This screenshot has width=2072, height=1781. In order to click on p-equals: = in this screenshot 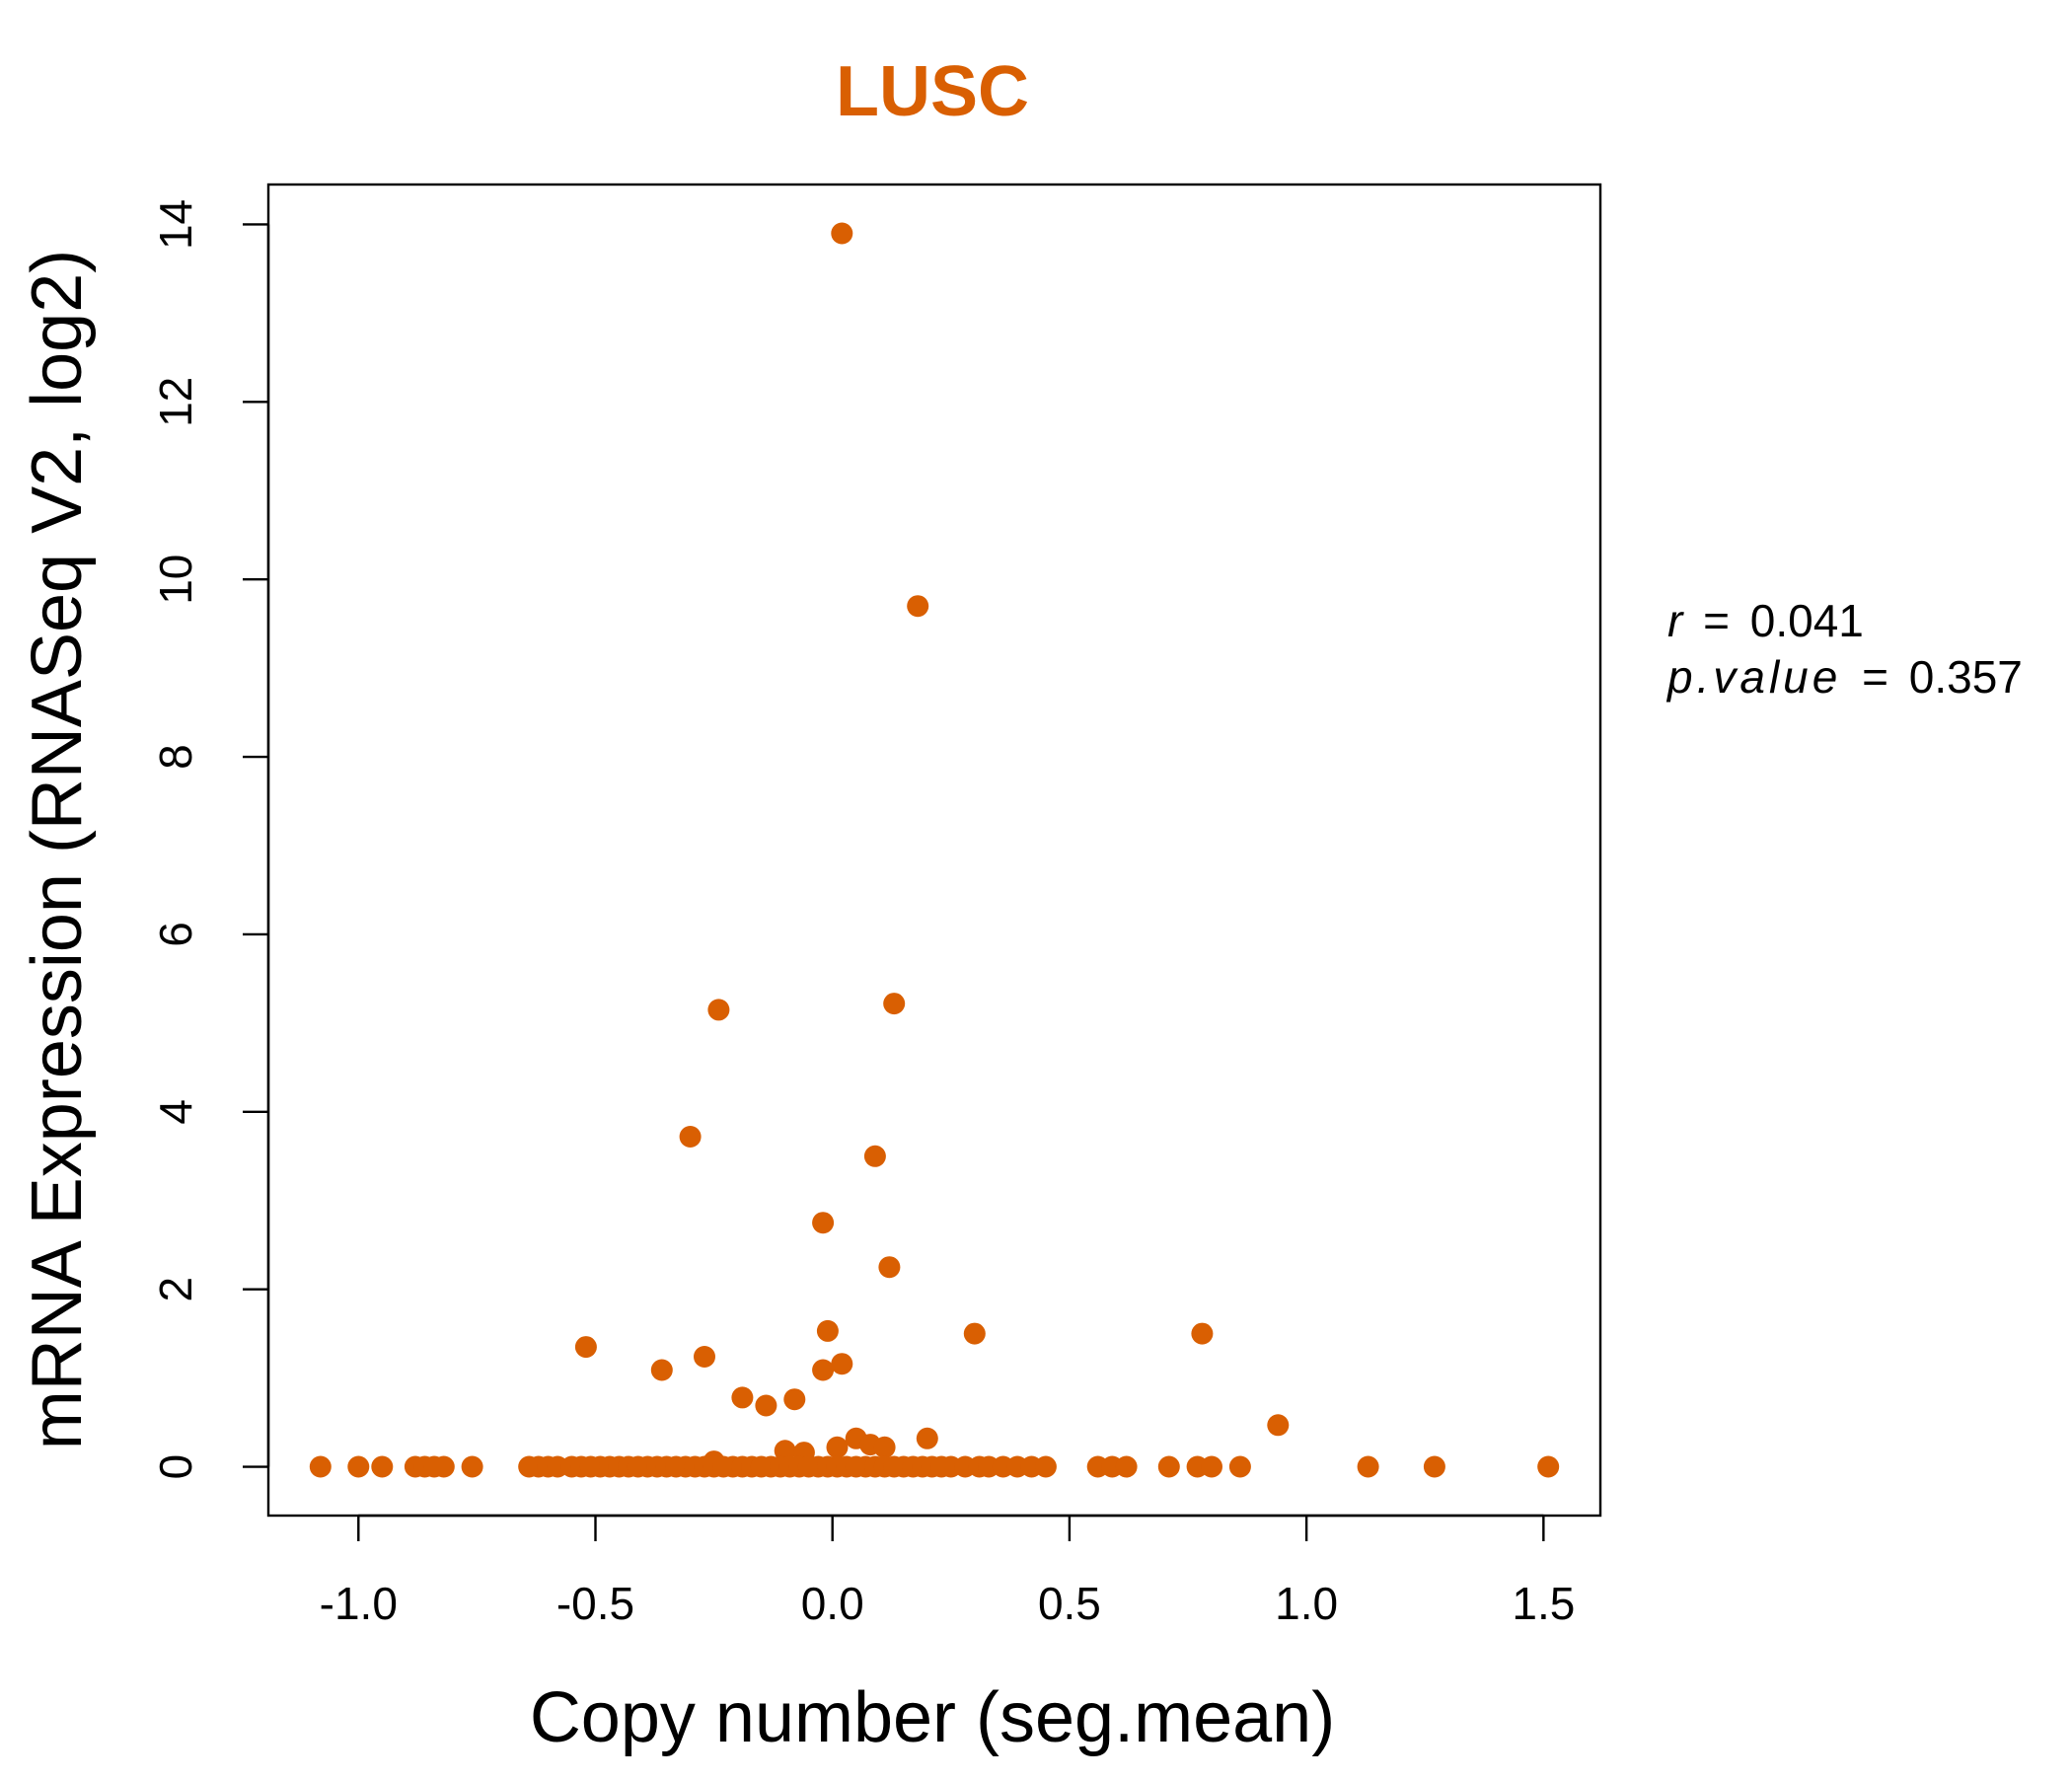, I will do `click(1875, 677)`.